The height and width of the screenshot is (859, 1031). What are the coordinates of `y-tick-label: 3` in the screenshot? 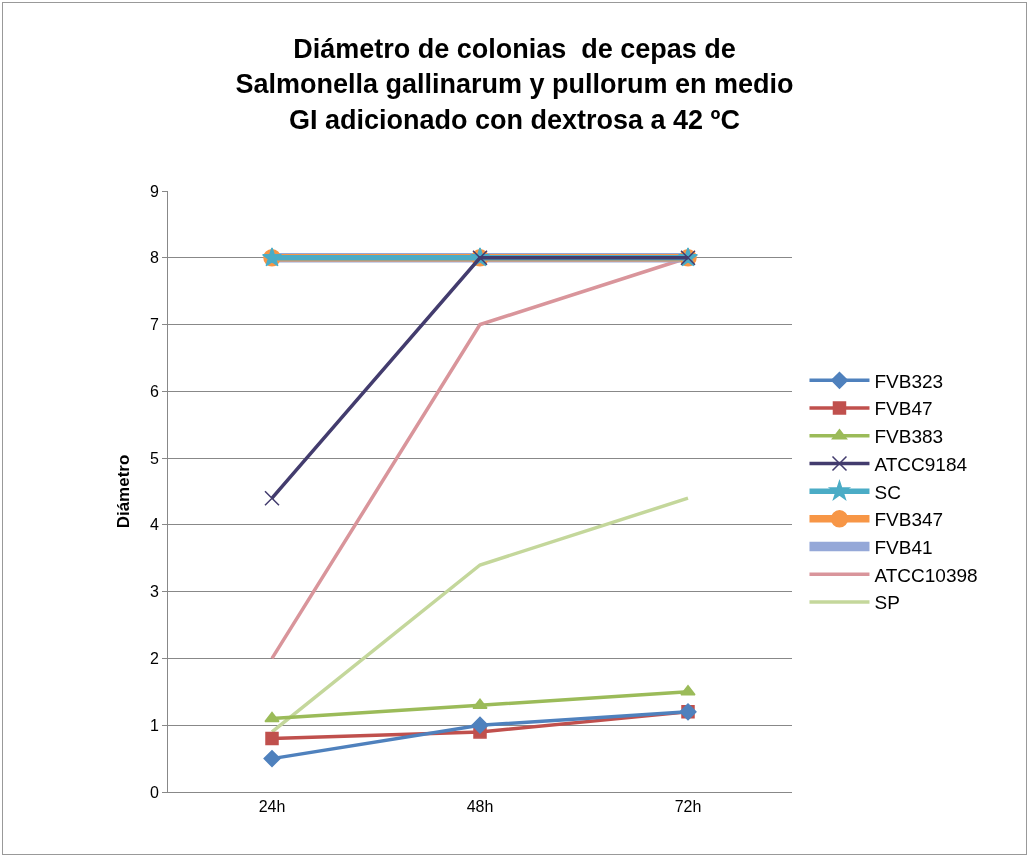 It's located at (154, 592).